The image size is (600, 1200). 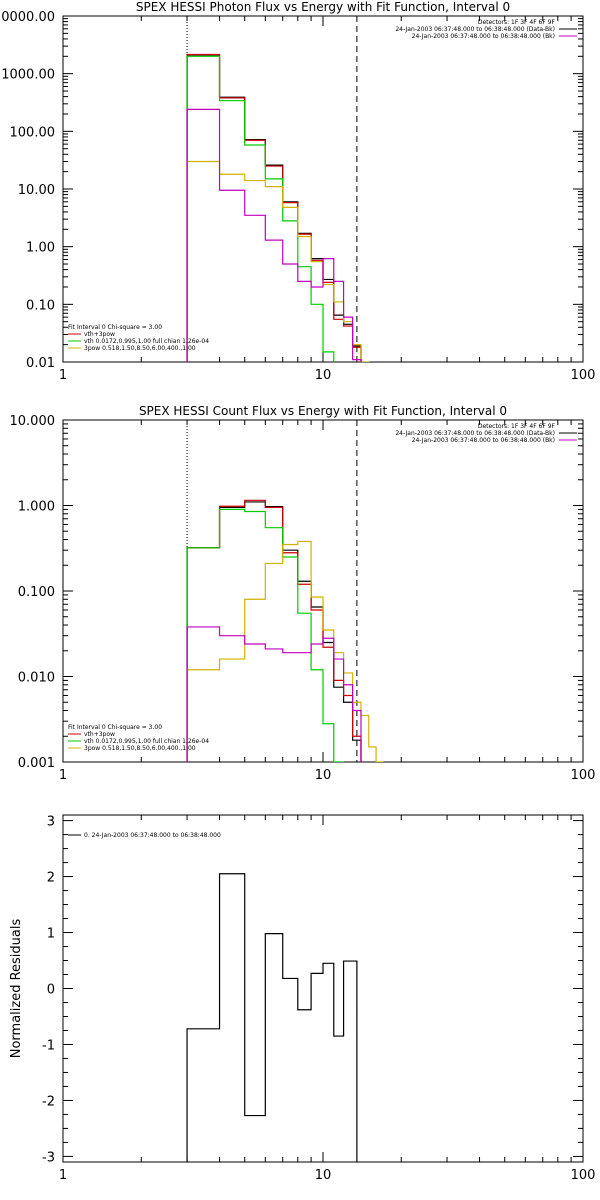 What do you see at coordinates (40, 305) in the screenshot?
I see `y-tick-label: 0.10` at bounding box center [40, 305].